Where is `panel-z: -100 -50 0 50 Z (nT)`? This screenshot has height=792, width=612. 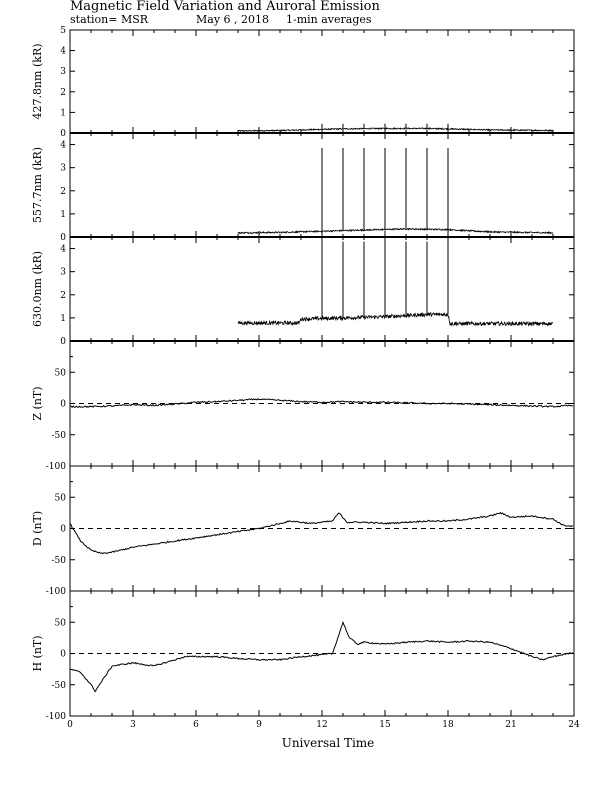
panel-z: -100 -50 0 50 Z (nT) is located at coordinates (303, 406).